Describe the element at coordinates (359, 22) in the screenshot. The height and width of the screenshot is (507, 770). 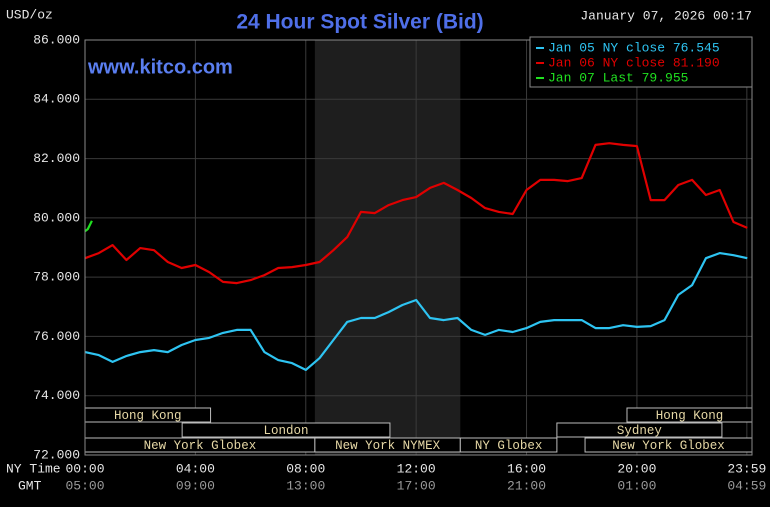
I see `chart-title: 24 Hour Spot Silver (Bid)` at that location.